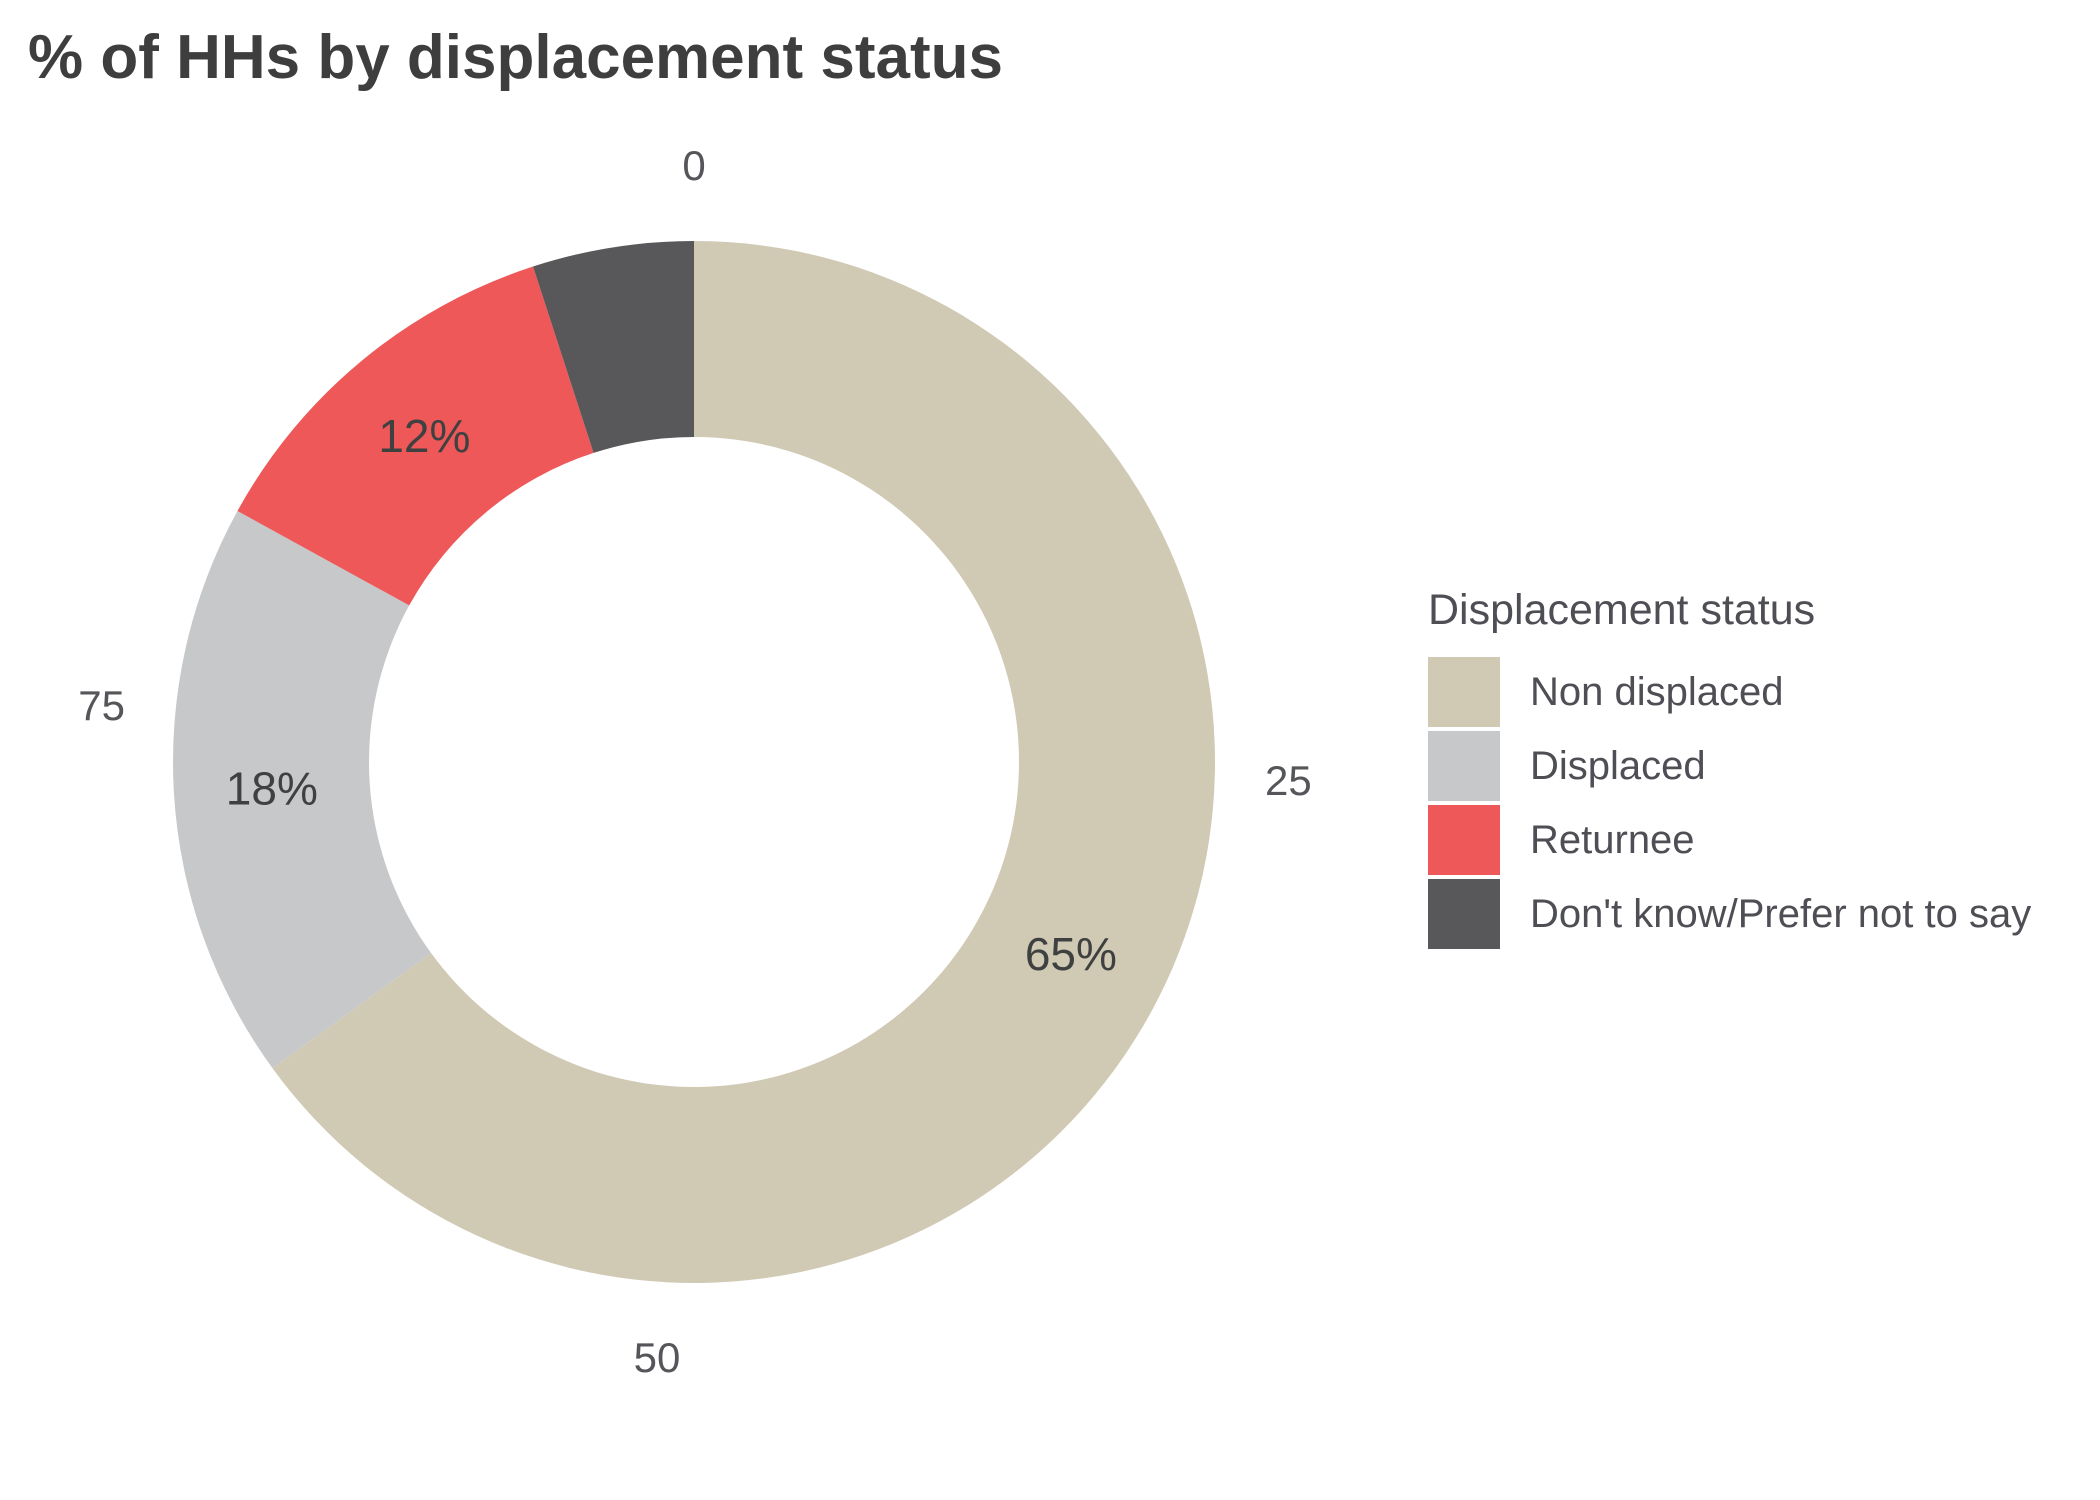 The height and width of the screenshot is (1500, 2100). Describe the element at coordinates (1729, 840) in the screenshot. I see `legend-item: Returnee` at that location.